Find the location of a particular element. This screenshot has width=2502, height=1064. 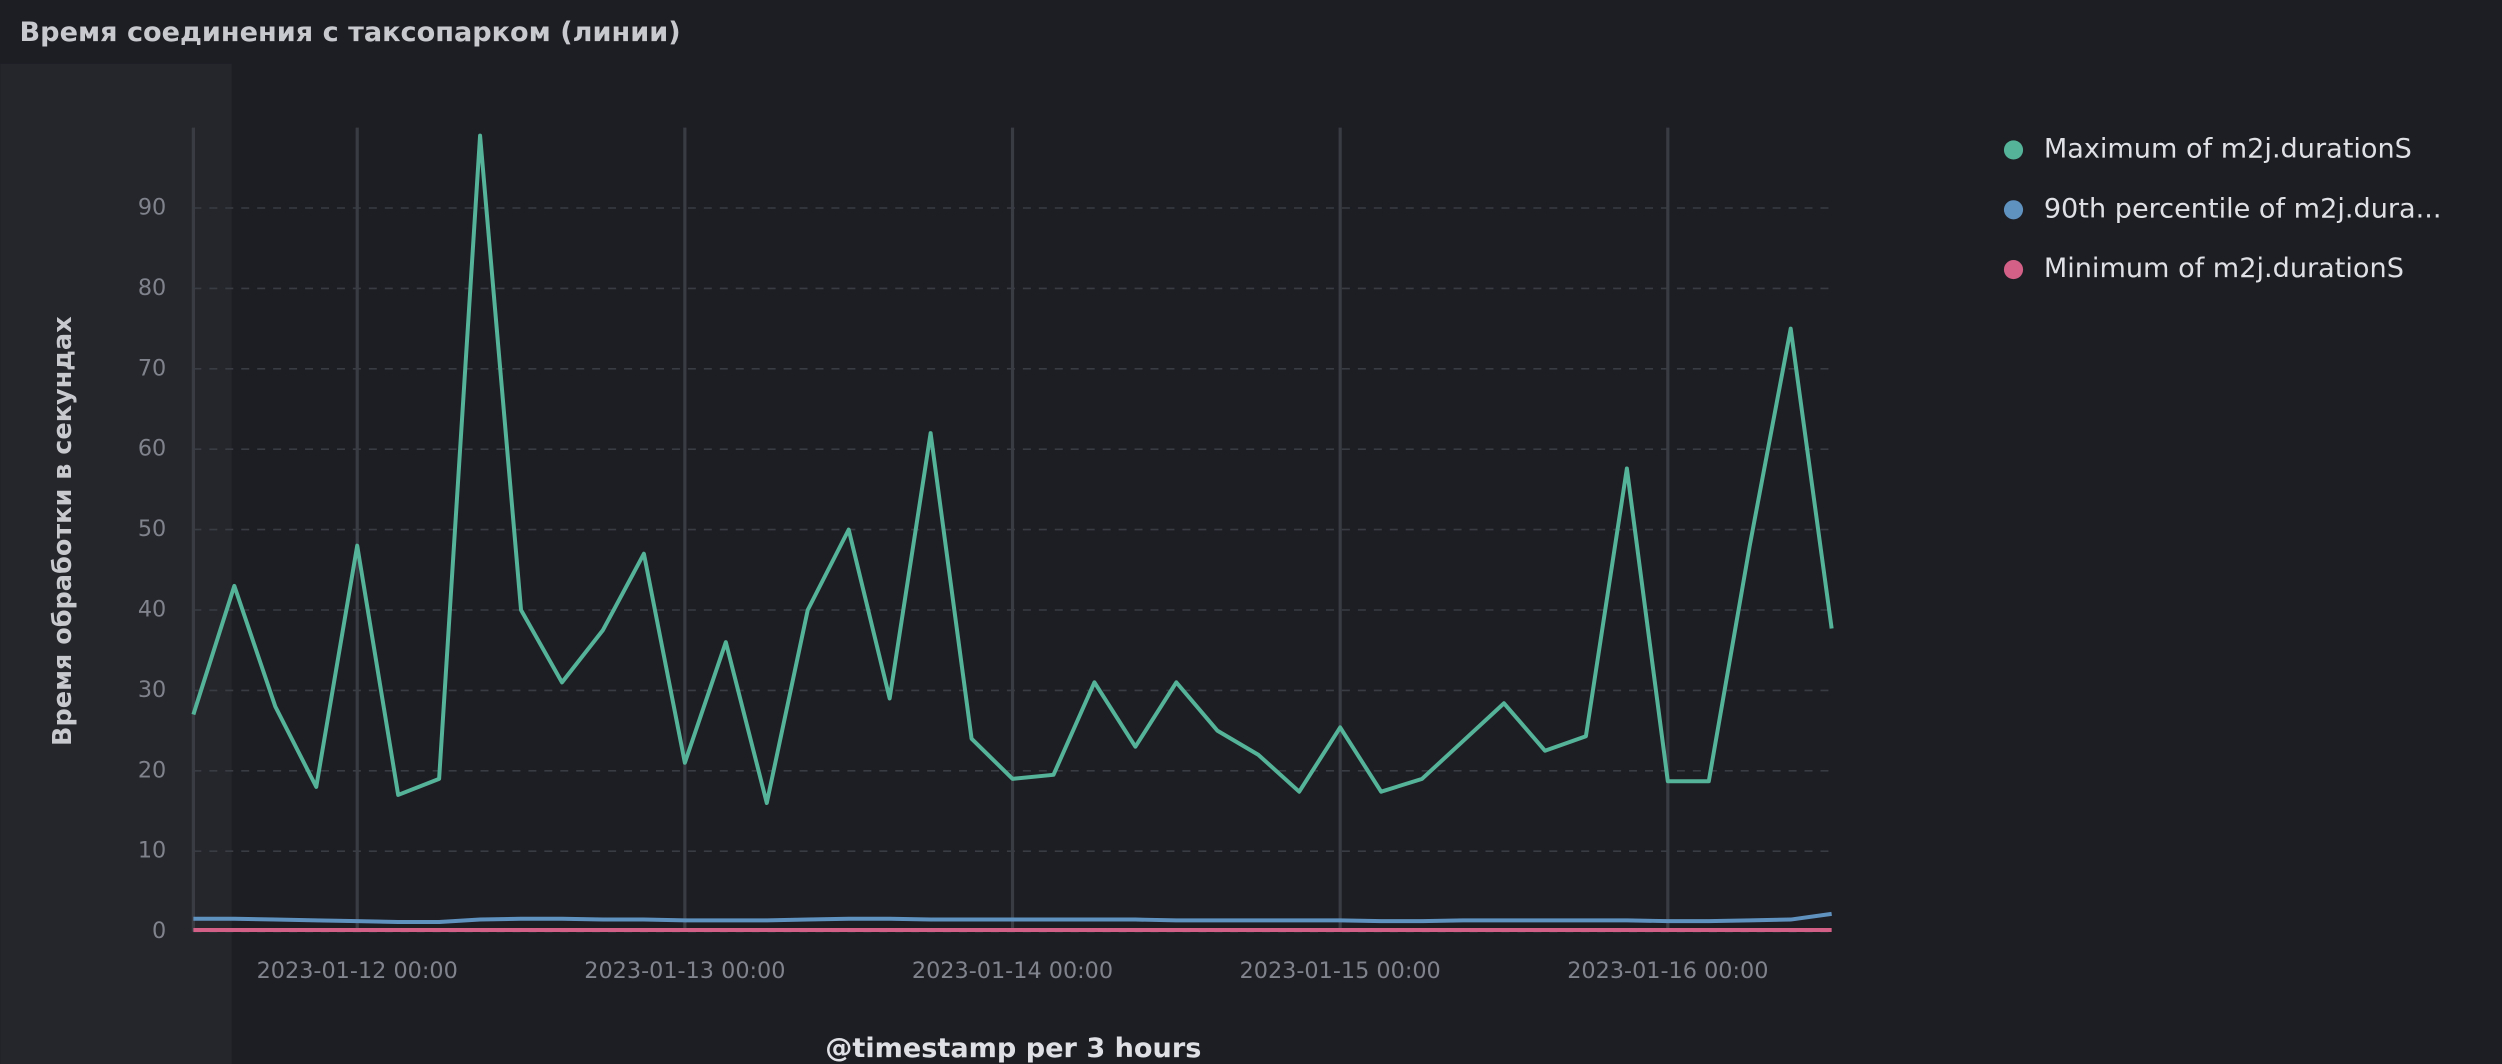

x-tick-label: 2023-01-14 00:00 is located at coordinates (1012, 971).